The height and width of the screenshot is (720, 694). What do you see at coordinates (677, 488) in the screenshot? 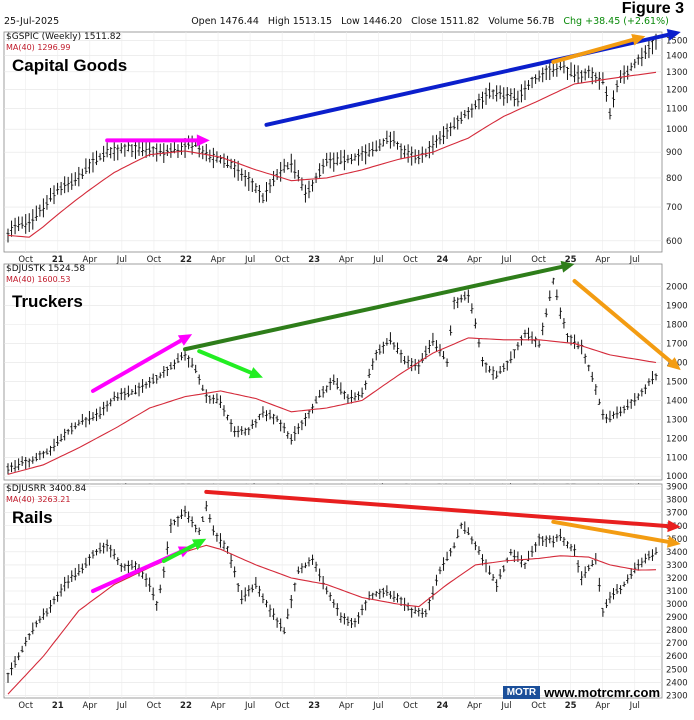
I see `y-tick-label: 3900` at bounding box center [677, 488].